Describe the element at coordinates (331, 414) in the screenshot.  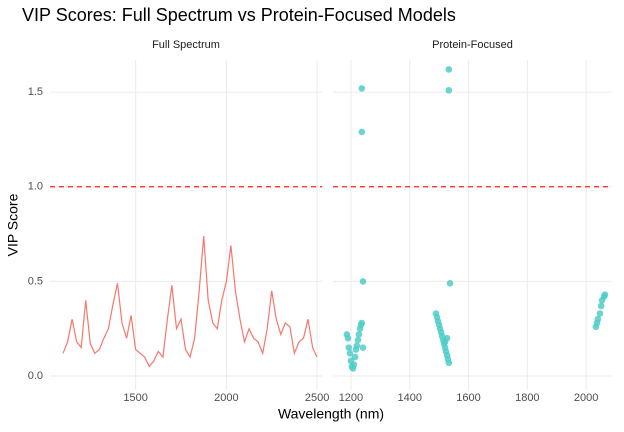
I see `x-axis-title: Wavelength (nm)` at that location.